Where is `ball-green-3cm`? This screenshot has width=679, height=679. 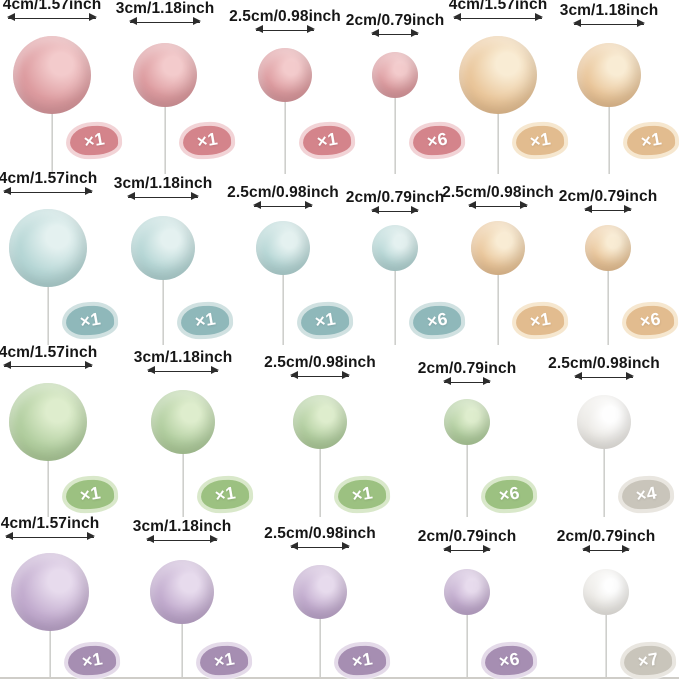
ball-green-3cm is located at coordinates (183, 422).